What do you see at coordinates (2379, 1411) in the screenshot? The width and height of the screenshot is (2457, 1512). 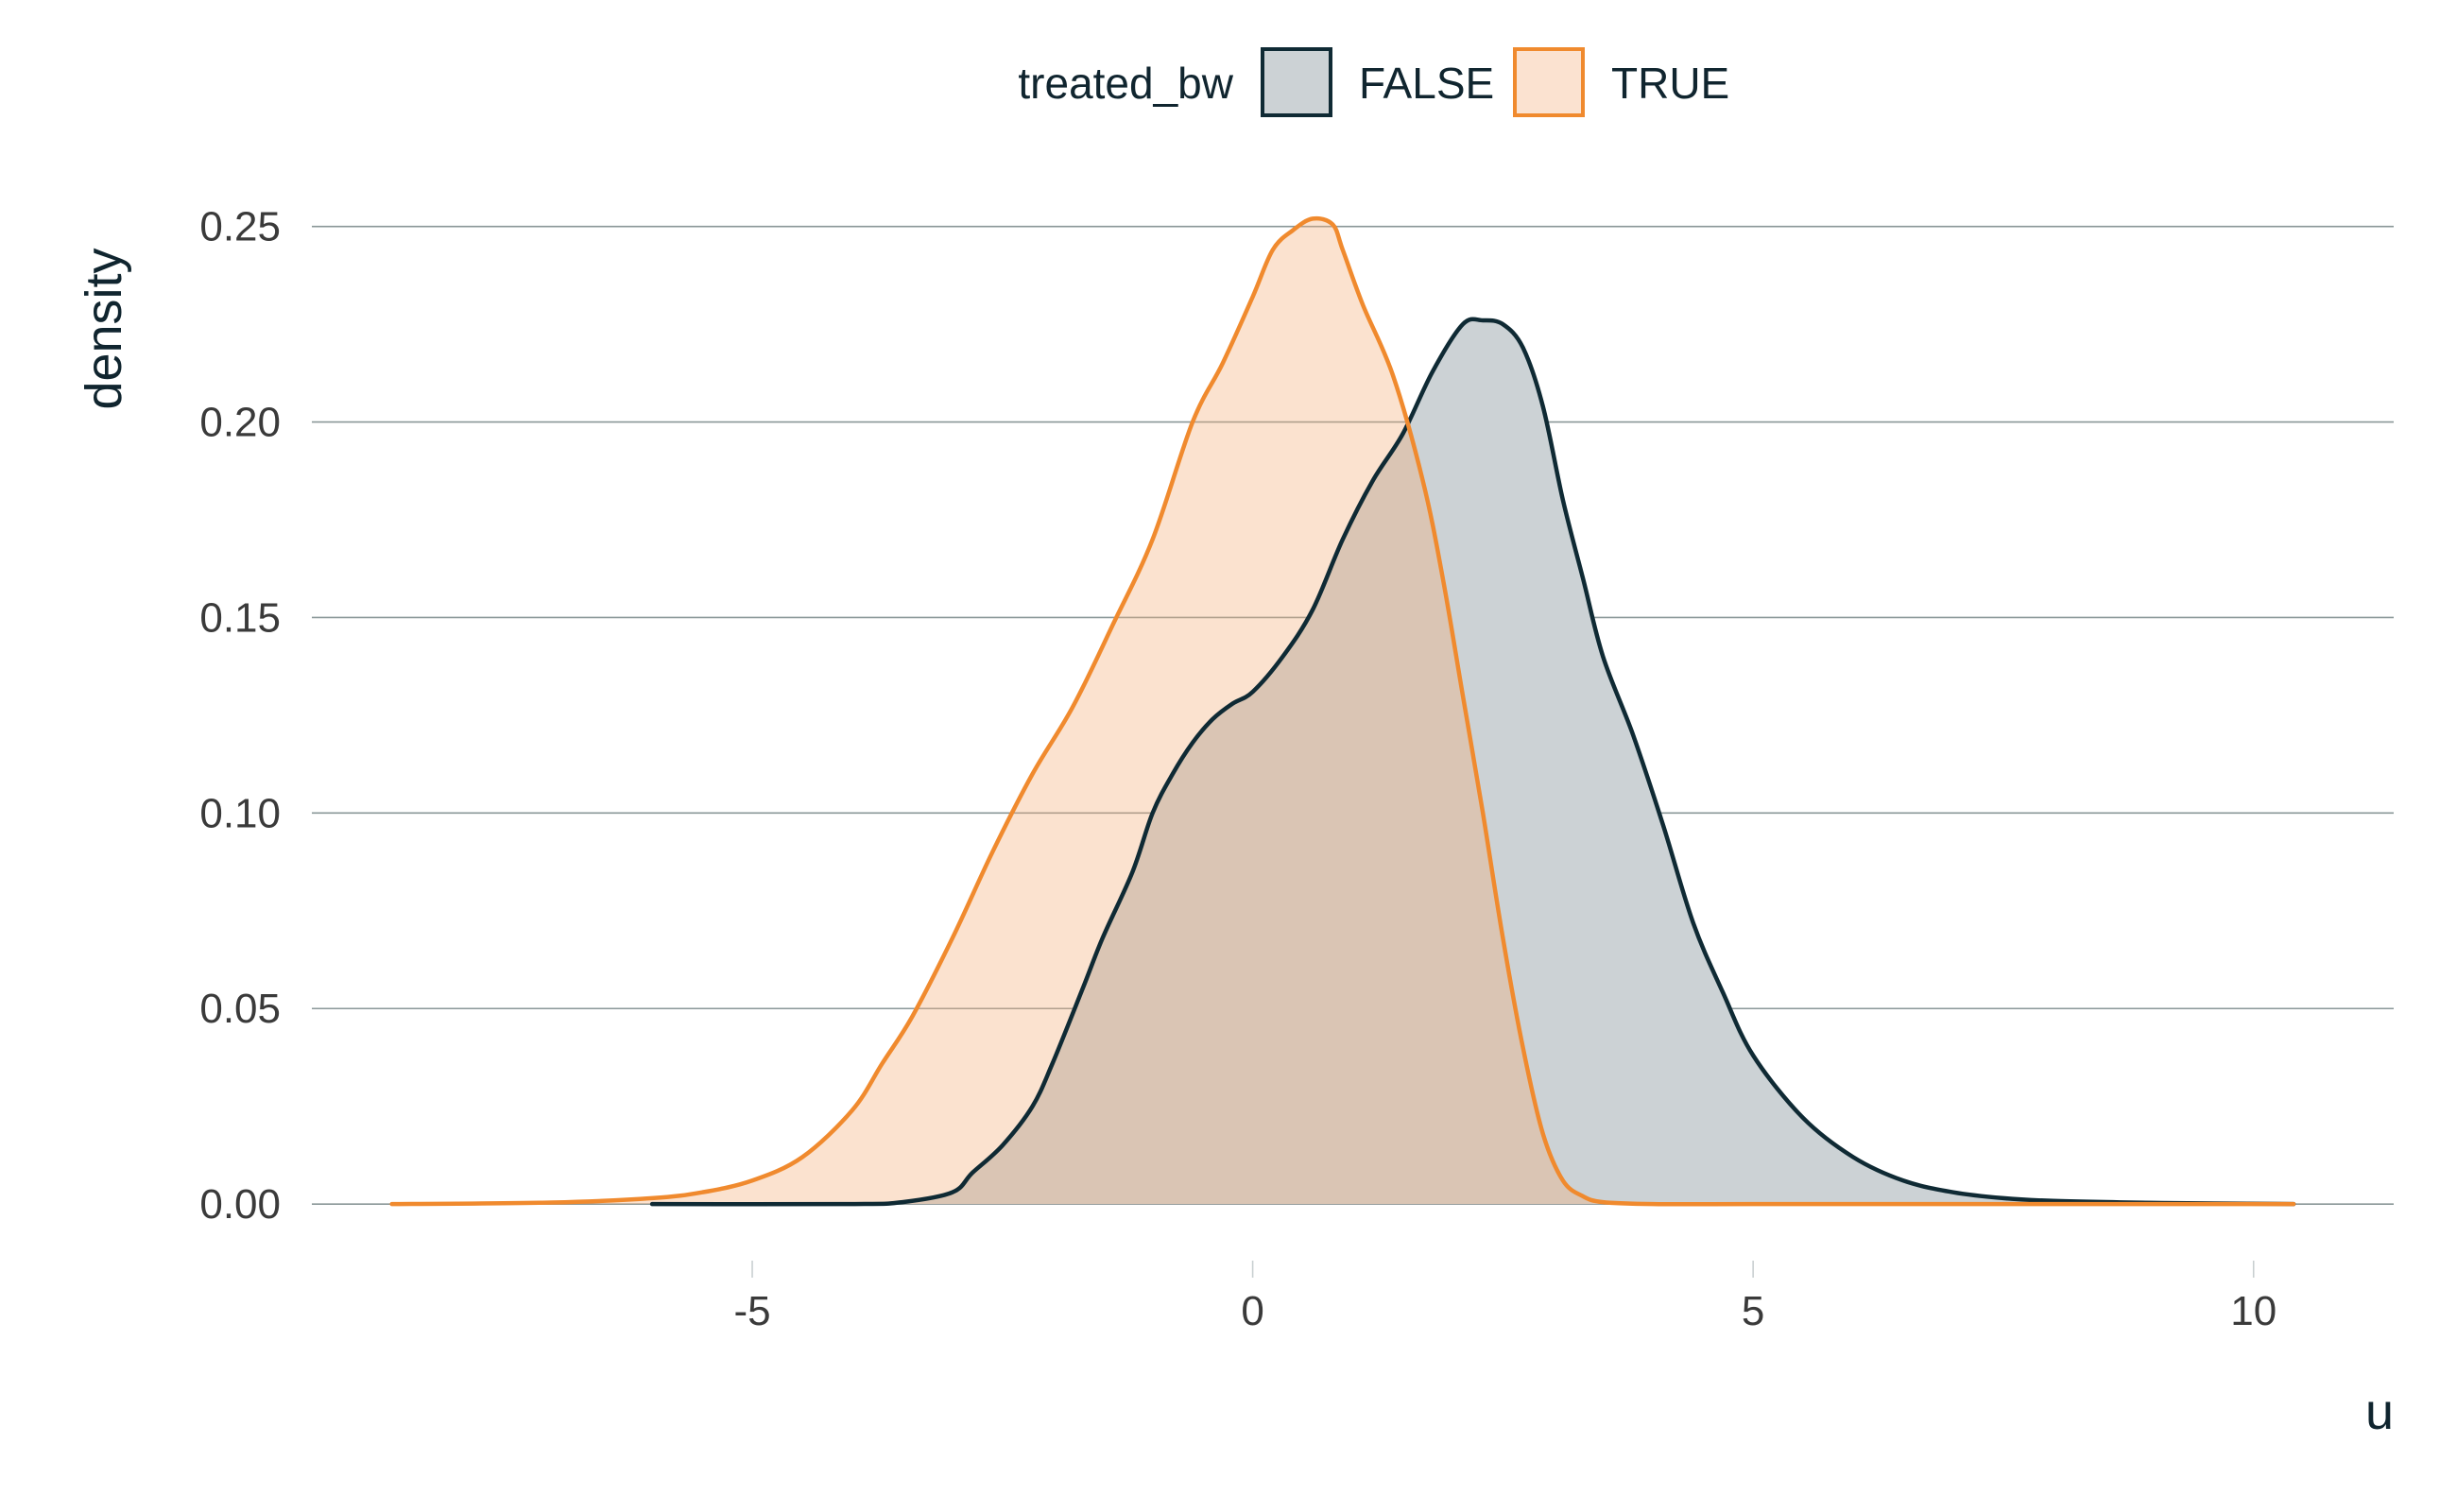 I see `x-axis-title: u` at bounding box center [2379, 1411].